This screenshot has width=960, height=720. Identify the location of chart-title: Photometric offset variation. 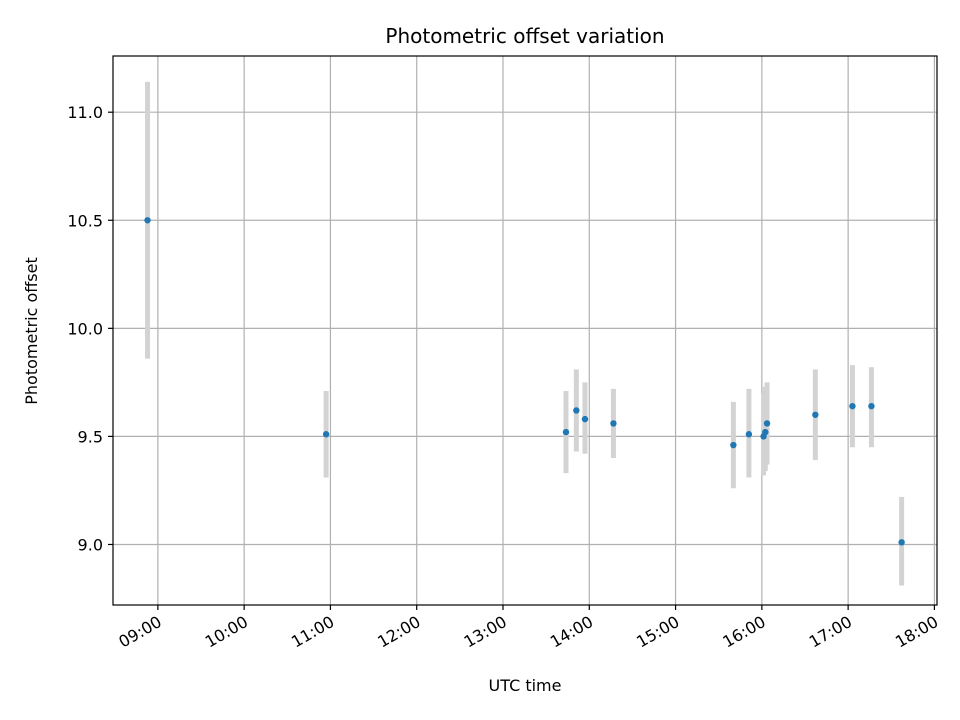
(524, 36).